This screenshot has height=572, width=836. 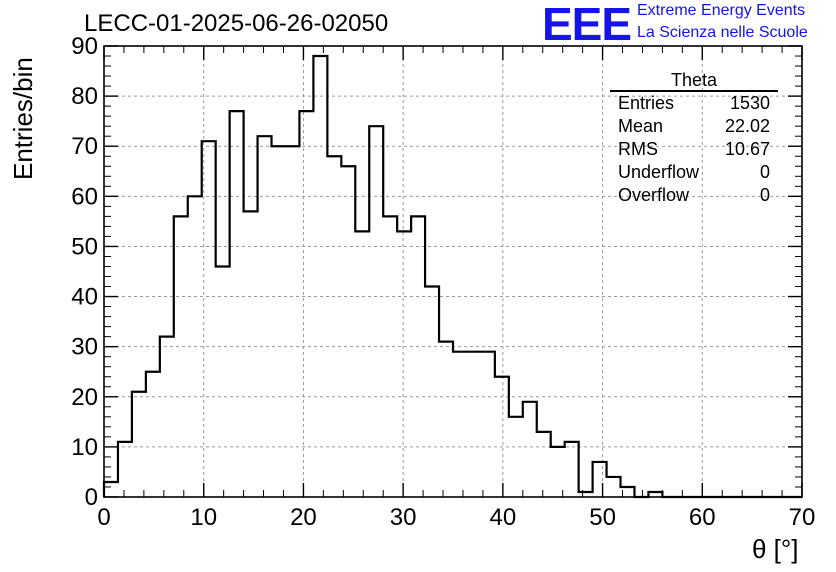 What do you see at coordinates (84, 96) in the screenshot?
I see `y-tick-label: 80` at bounding box center [84, 96].